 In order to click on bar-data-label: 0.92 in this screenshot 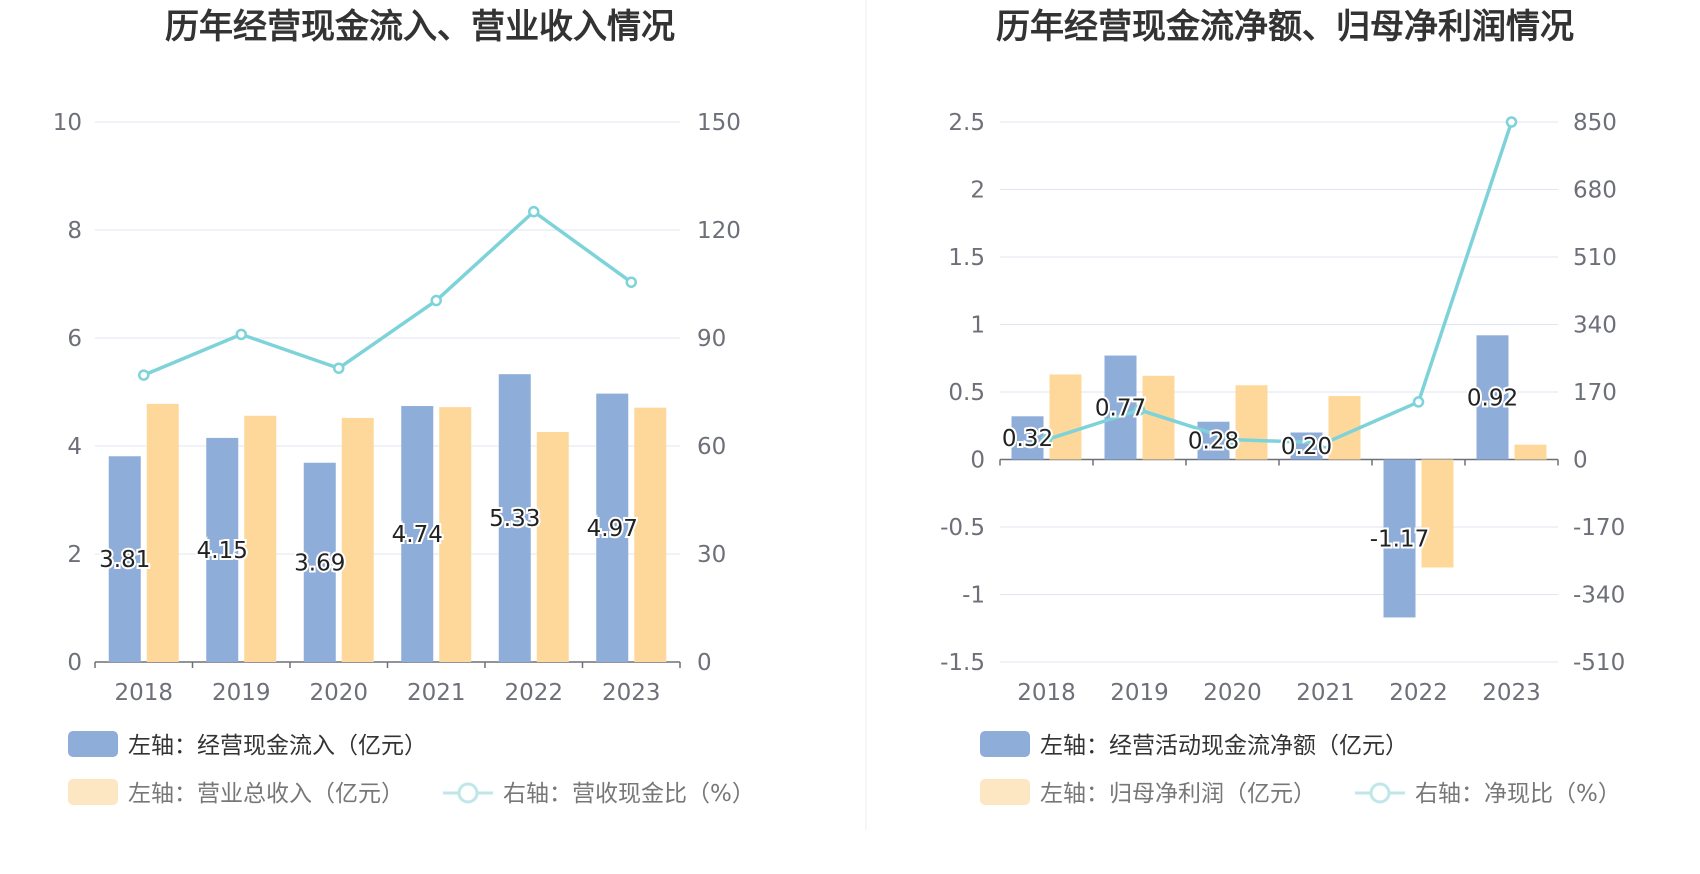, I will do `click(1492, 398)`.